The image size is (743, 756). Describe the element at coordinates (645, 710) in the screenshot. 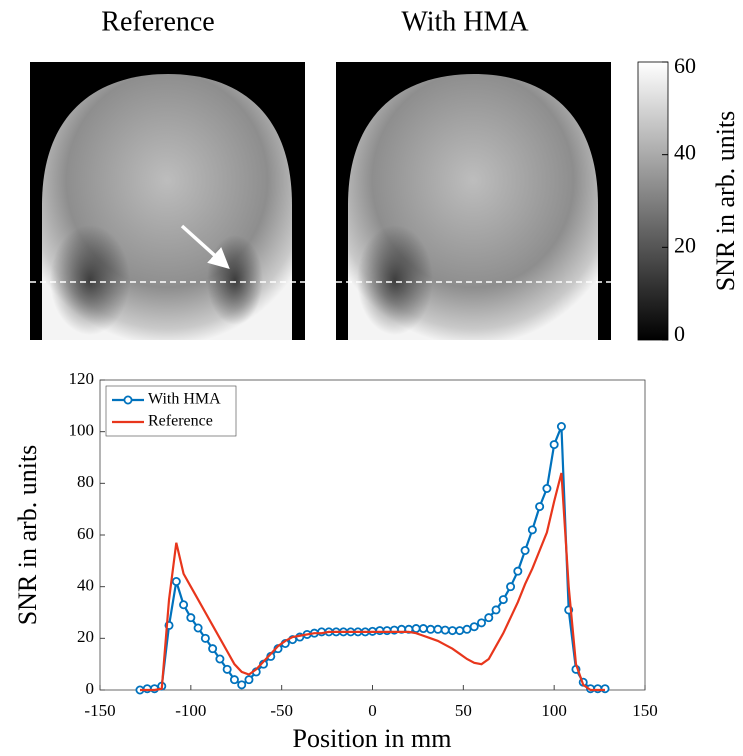

I see `x-tick-label: 150` at that location.